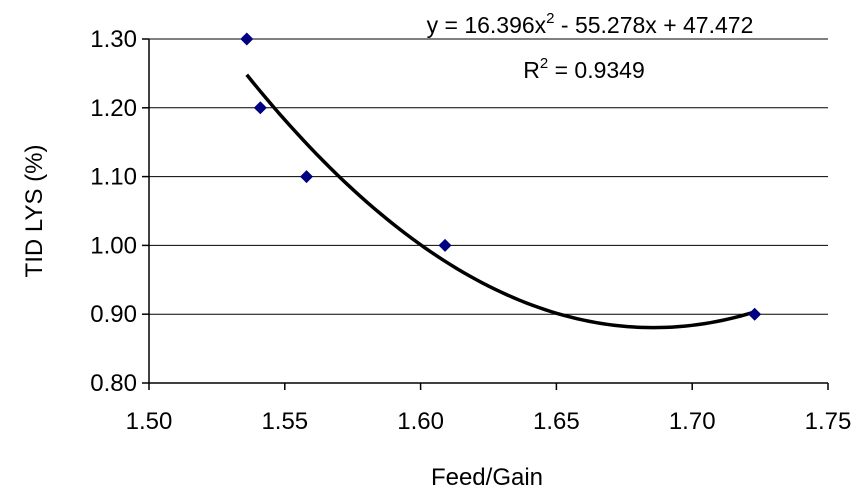 The height and width of the screenshot is (498, 863). I want to click on equation-prefix: y = 16.396x, so click(487, 25).